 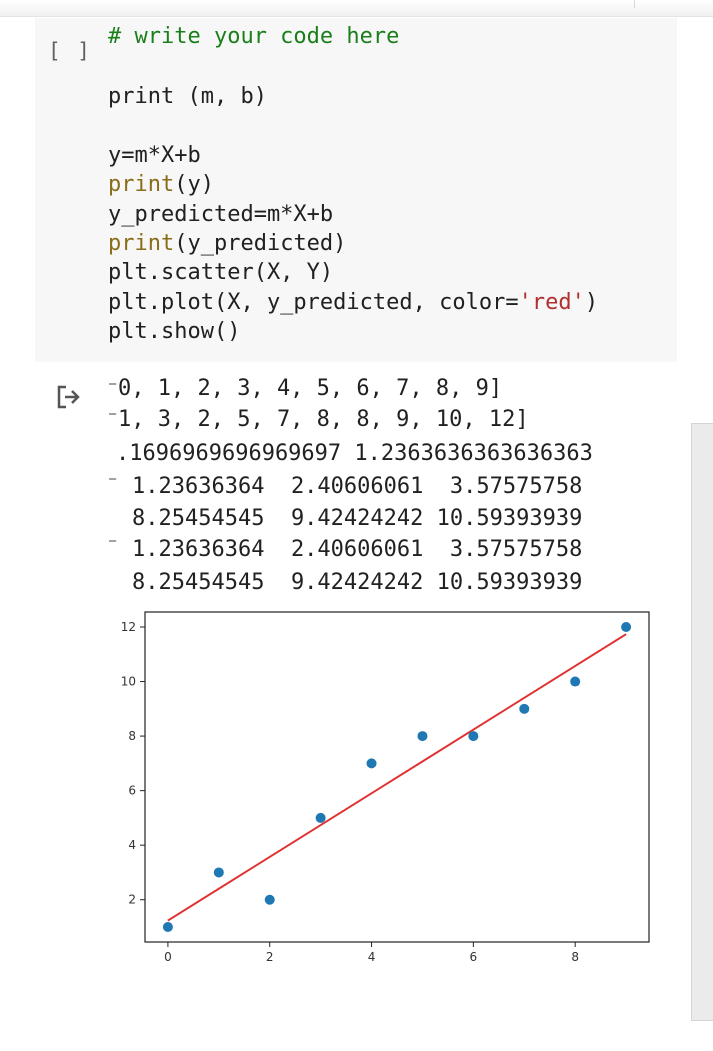 I want to click on code-token: 'red', so click(x=551, y=302).